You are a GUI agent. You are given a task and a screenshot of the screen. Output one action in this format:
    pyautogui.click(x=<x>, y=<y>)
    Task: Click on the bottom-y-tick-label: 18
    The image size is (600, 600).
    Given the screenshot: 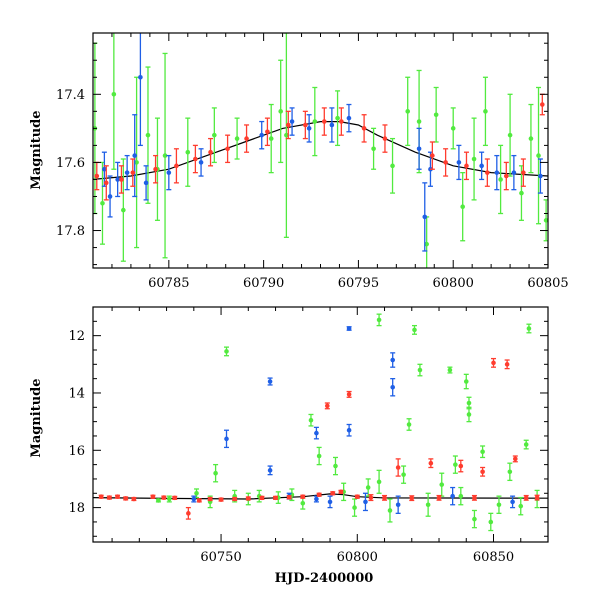 What is the action you would take?
    pyautogui.click(x=76, y=508)
    